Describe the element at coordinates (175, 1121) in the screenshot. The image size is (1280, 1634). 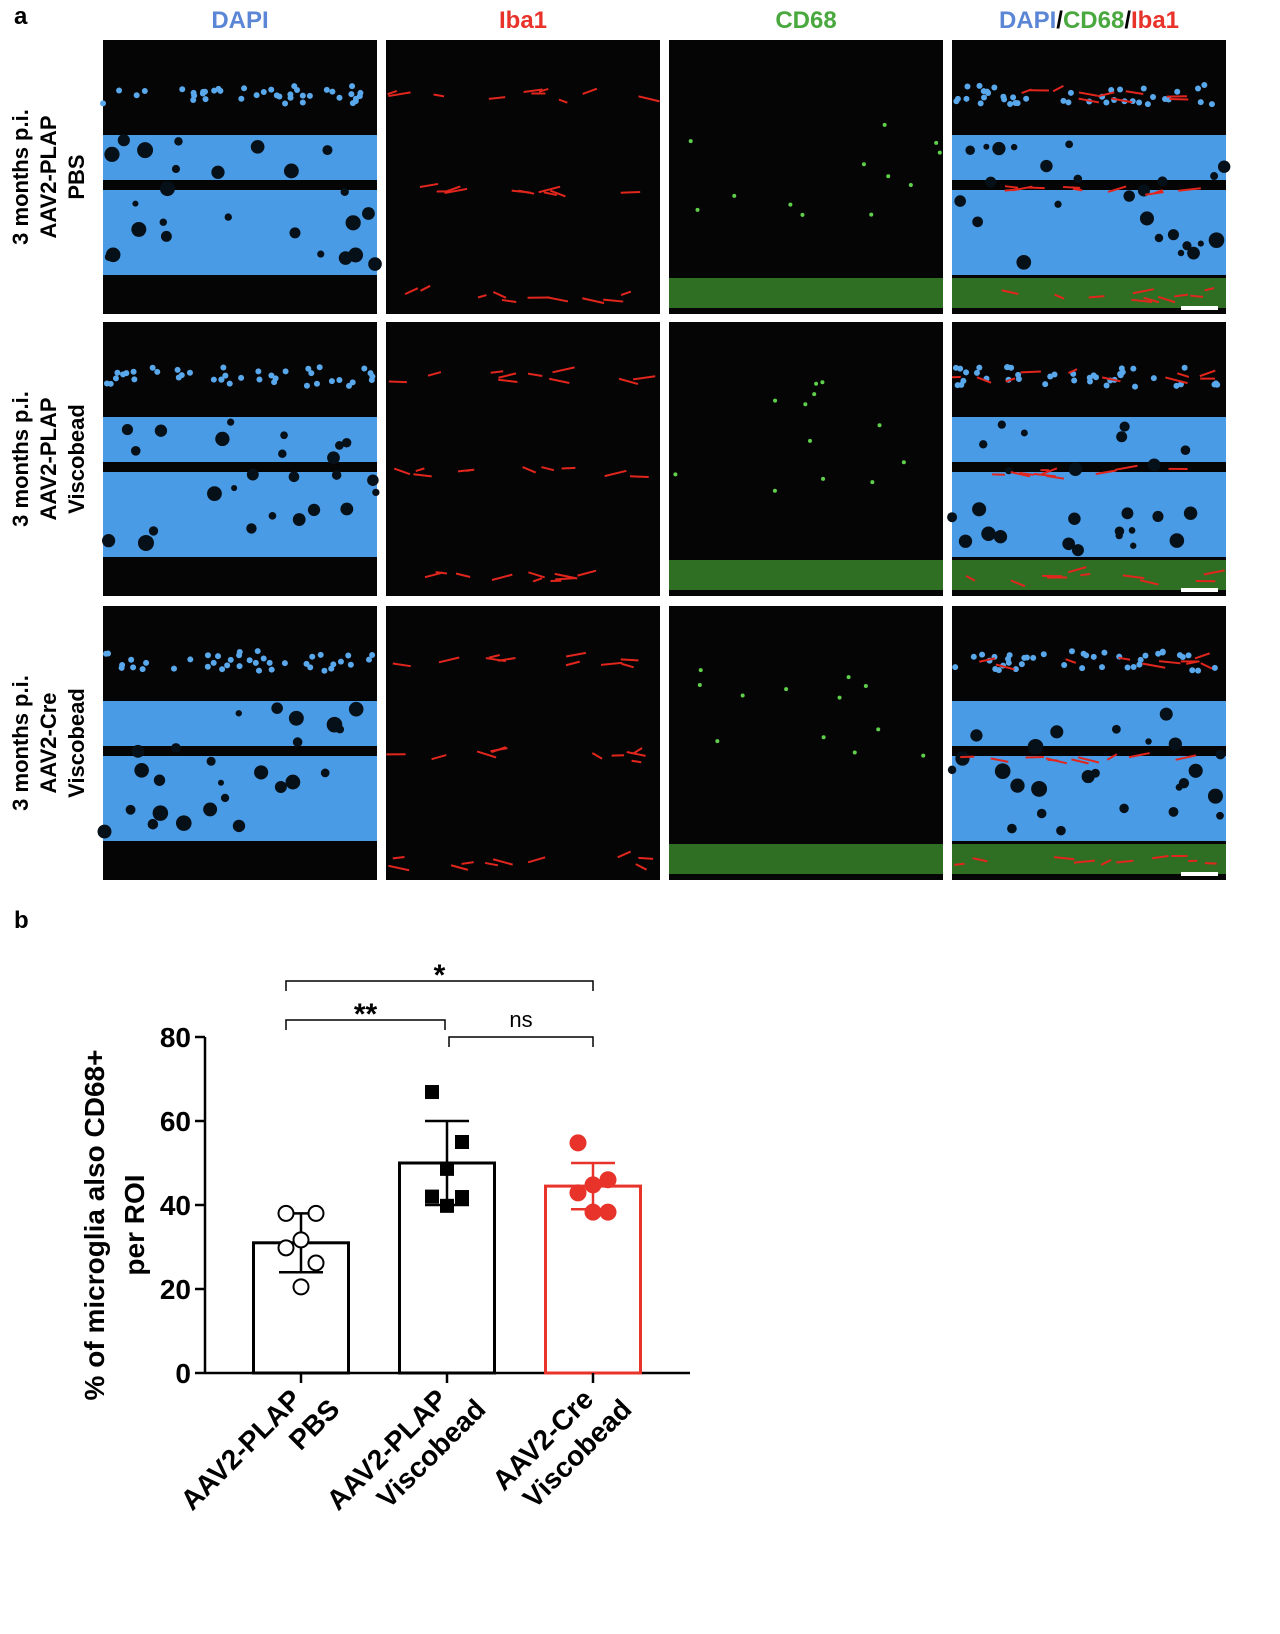
I see `y-tick-label: 60` at that location.